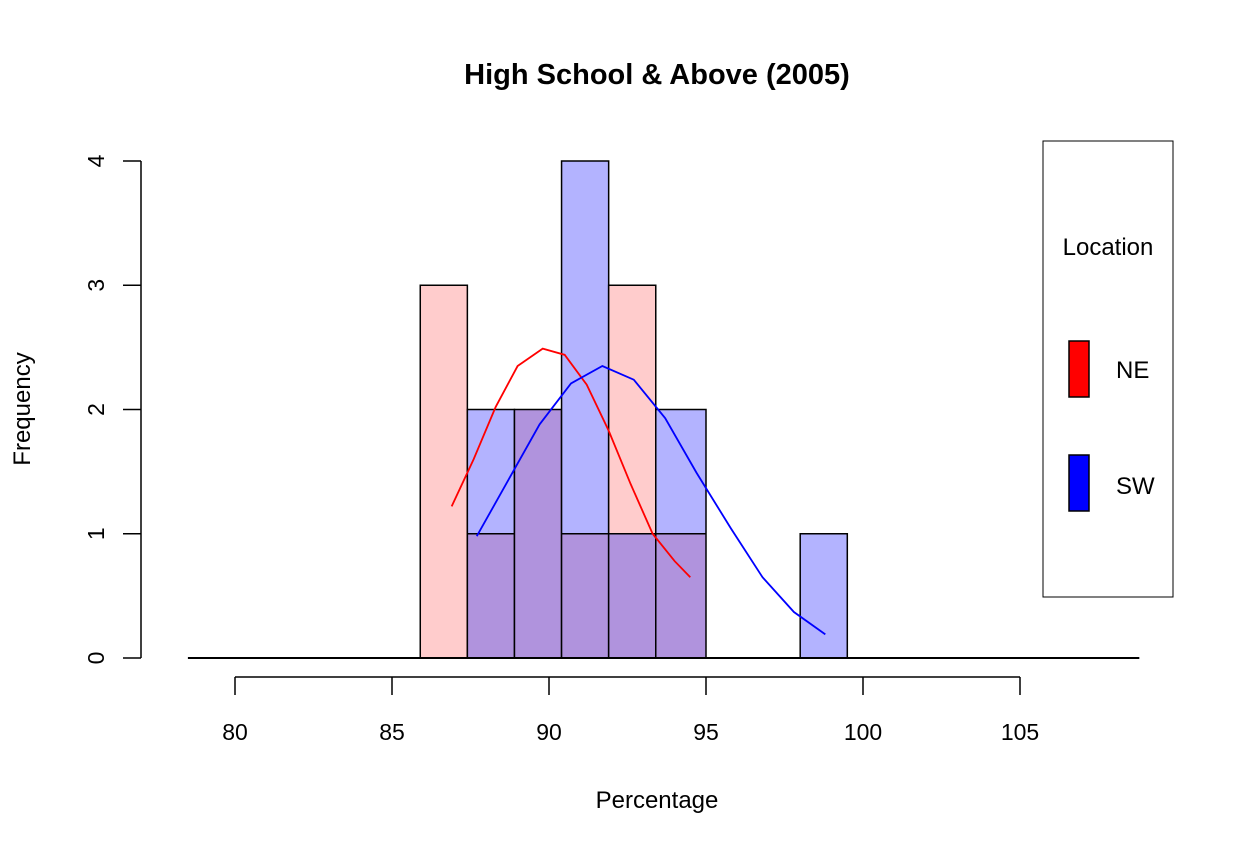  What do you see at coordinates (96, 409) in the screenshot?
I see `y-tick-label: 2` at bounding box center [96, 409].